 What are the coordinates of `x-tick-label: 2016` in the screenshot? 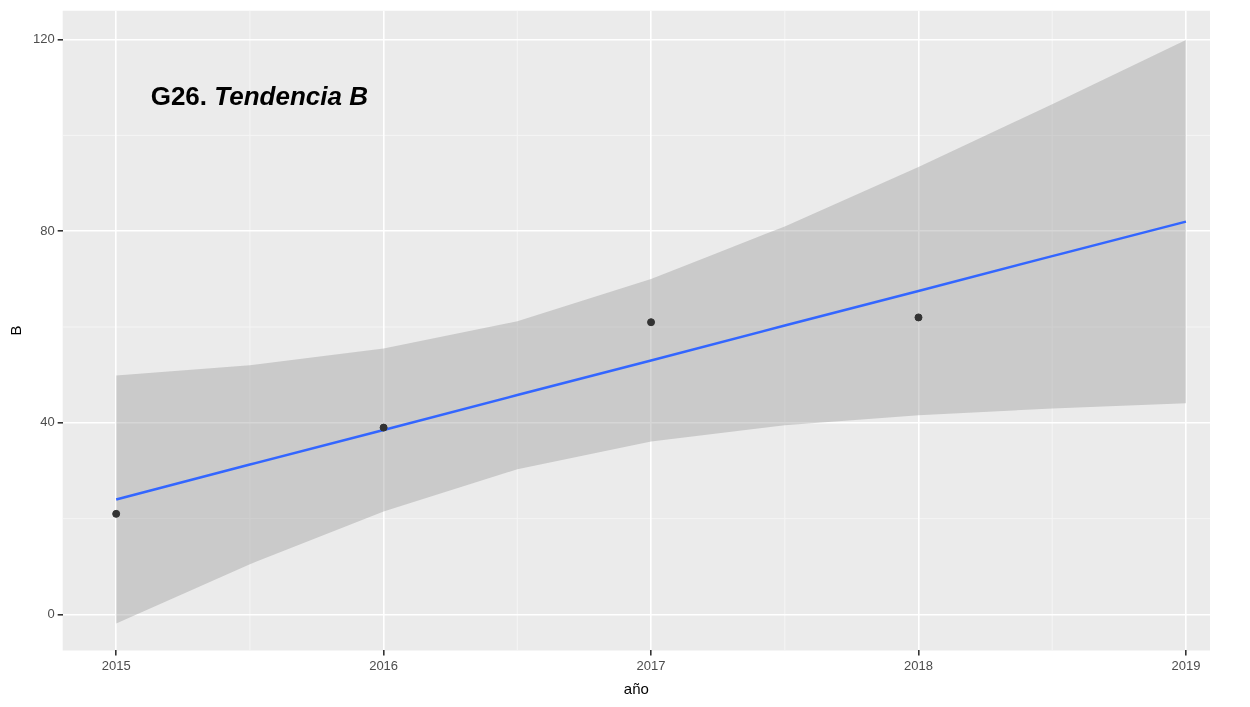 It's located at (384, 665).